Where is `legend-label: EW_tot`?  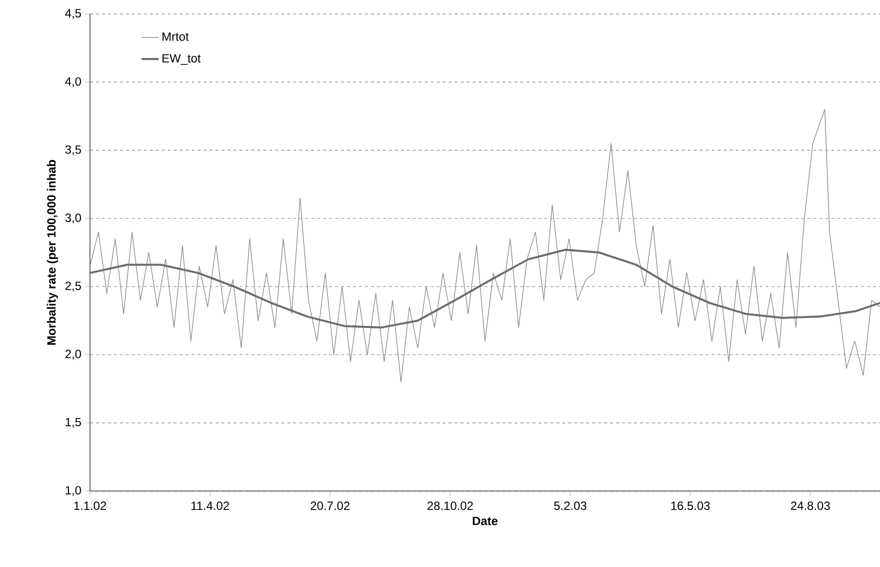 legend-label: EW_tot is located at coordinates (181, 59).